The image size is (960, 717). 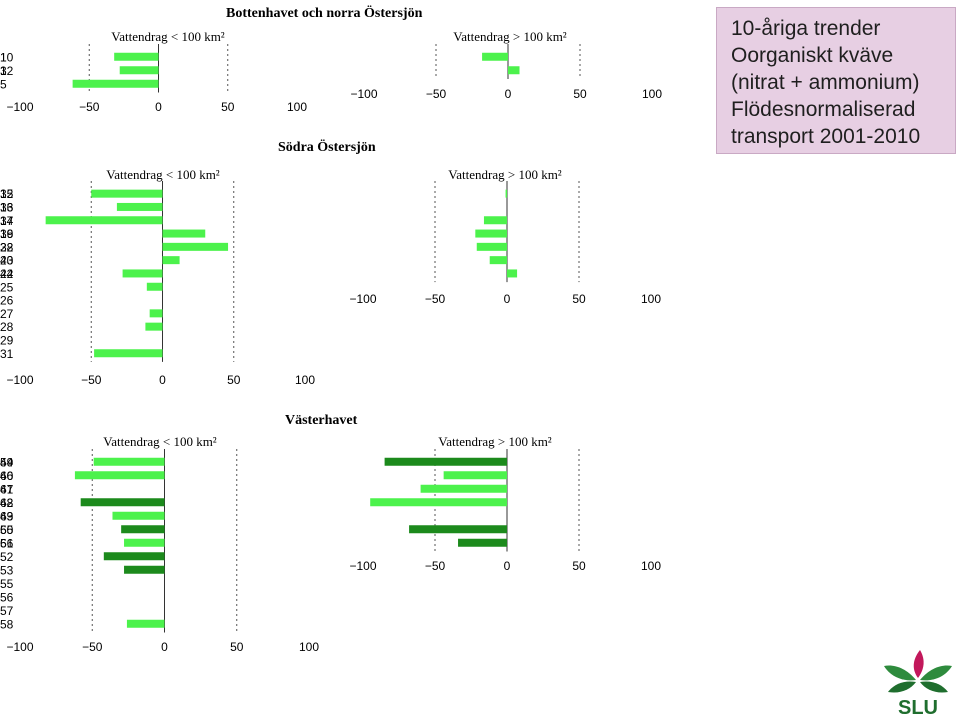 I want to click on info-line-3: (nitrat + ammonium), so click(x=825, y=82).